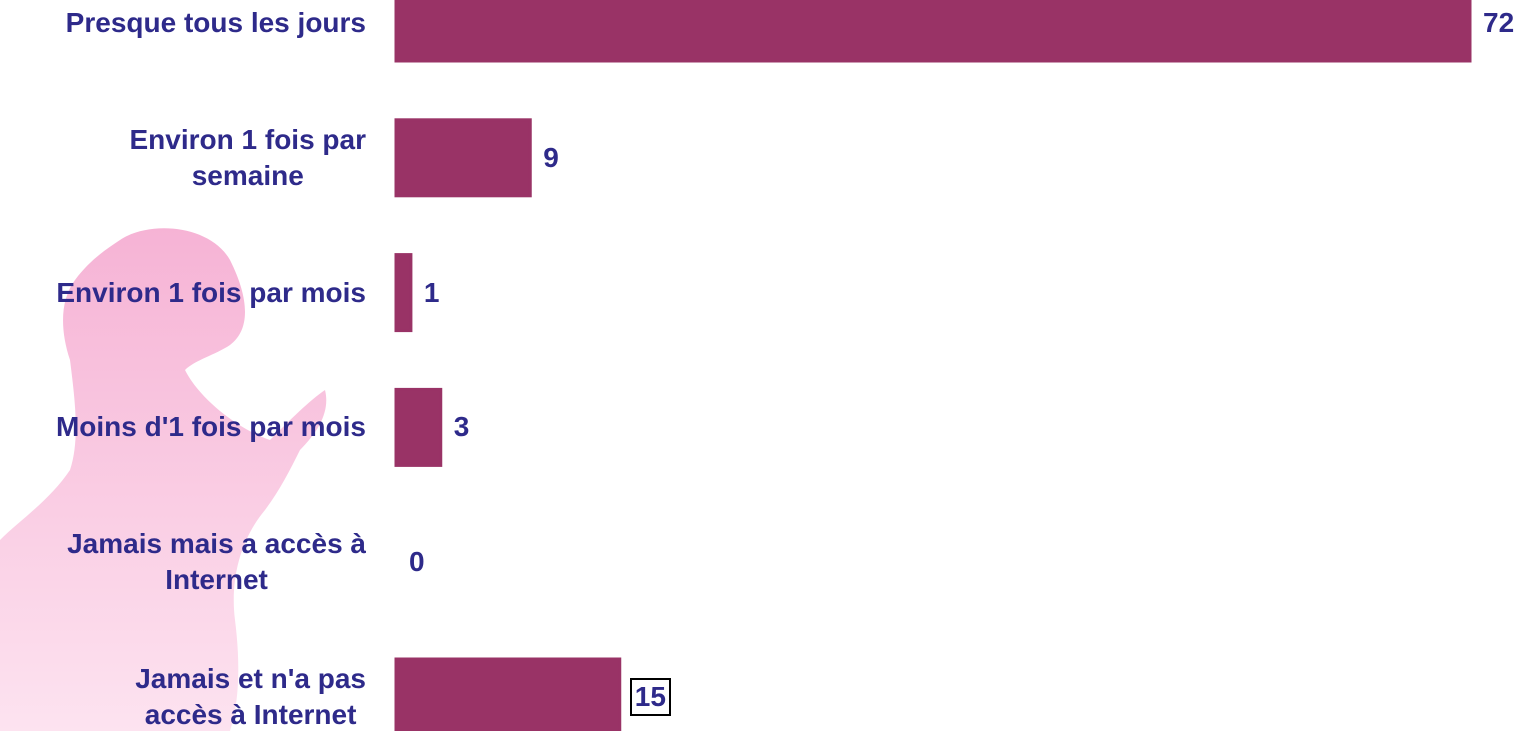 The width and height of the screenshot is (1521, 731). Describe the element at coordinates (551, 157) in the screenshot. I see `value-label: 9` at that location.